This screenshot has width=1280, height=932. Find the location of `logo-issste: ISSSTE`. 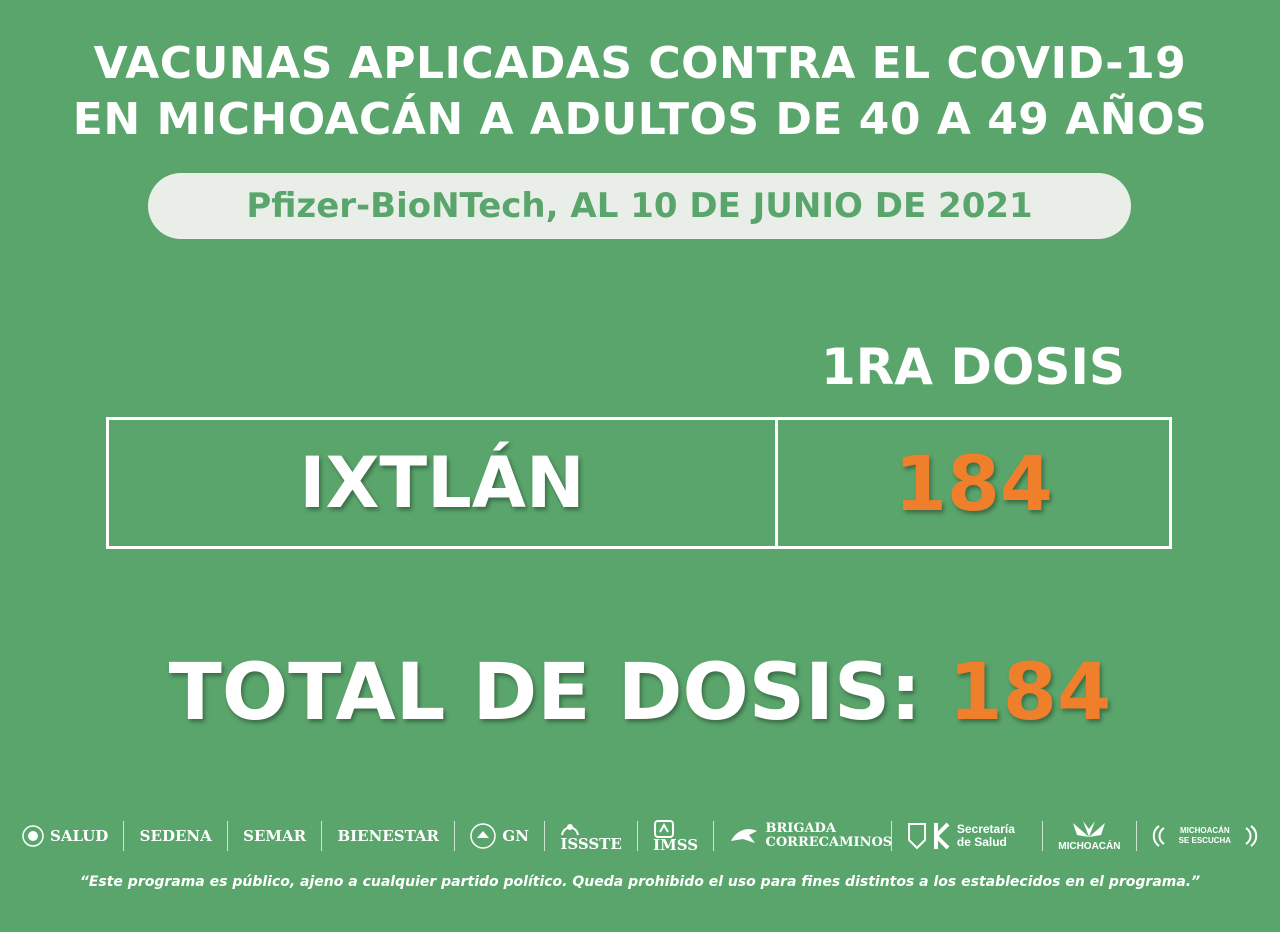

logo-issste: ISSSTE is located at coordinates (591, 837).